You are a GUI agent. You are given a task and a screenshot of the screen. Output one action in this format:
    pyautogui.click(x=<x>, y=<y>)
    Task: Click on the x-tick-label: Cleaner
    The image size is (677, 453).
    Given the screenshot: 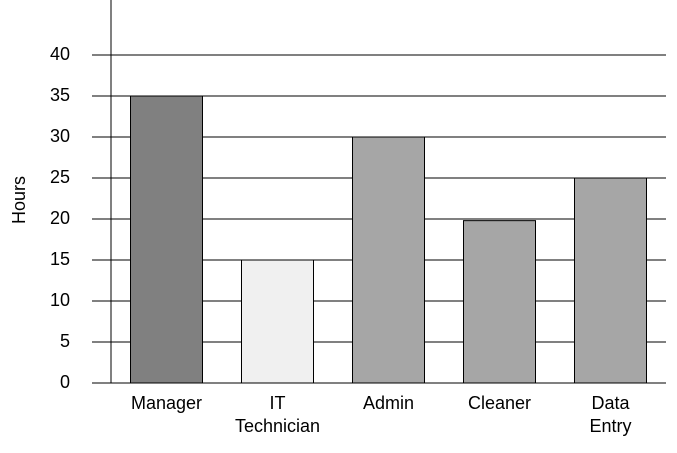 What is the action you would take?
    pyautogui.click(x=499, y=403)
    